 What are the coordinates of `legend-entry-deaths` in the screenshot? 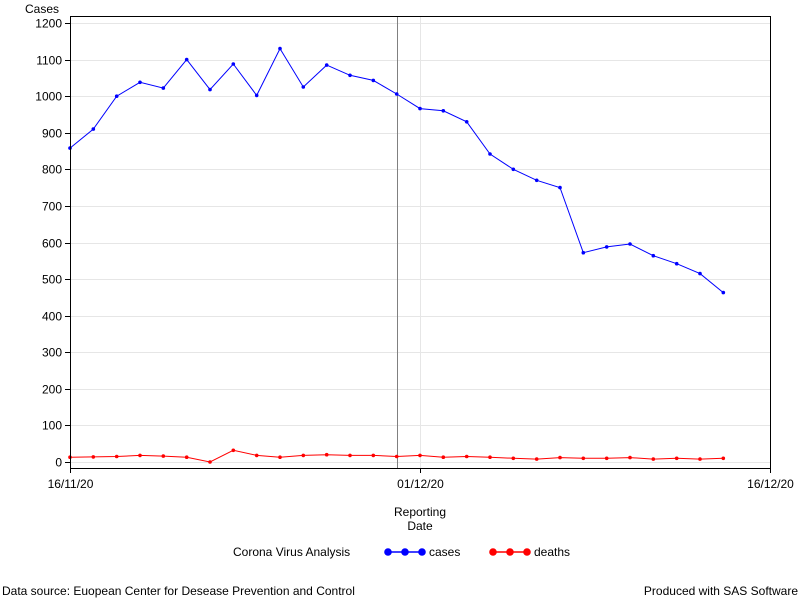 It's located at (510, 552).